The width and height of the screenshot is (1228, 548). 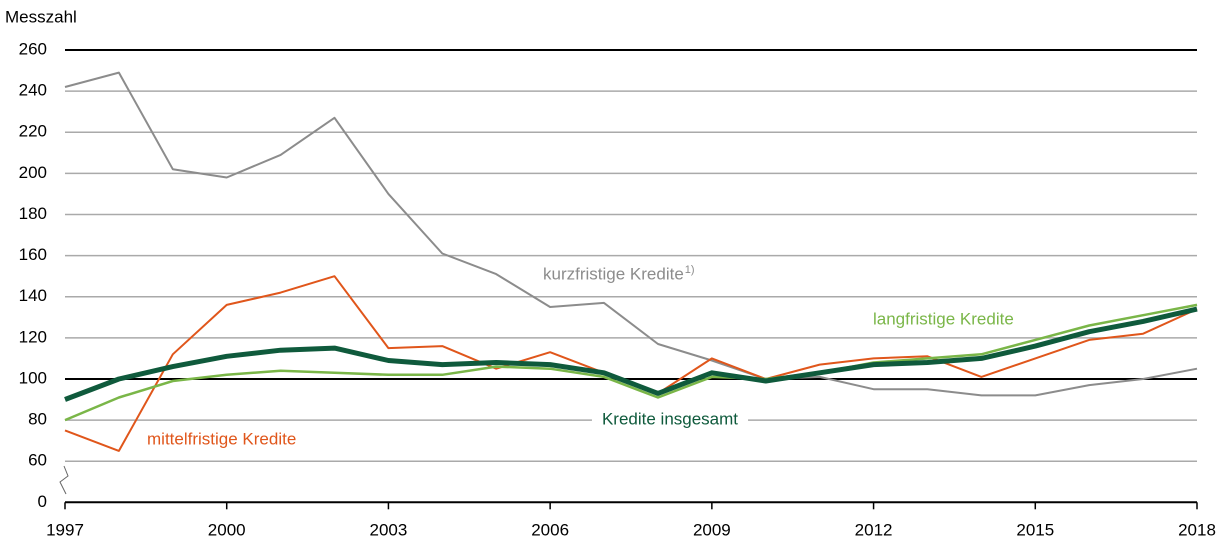 I want to click on y-axis-label: Messzahl, so click(x=41, y=16).